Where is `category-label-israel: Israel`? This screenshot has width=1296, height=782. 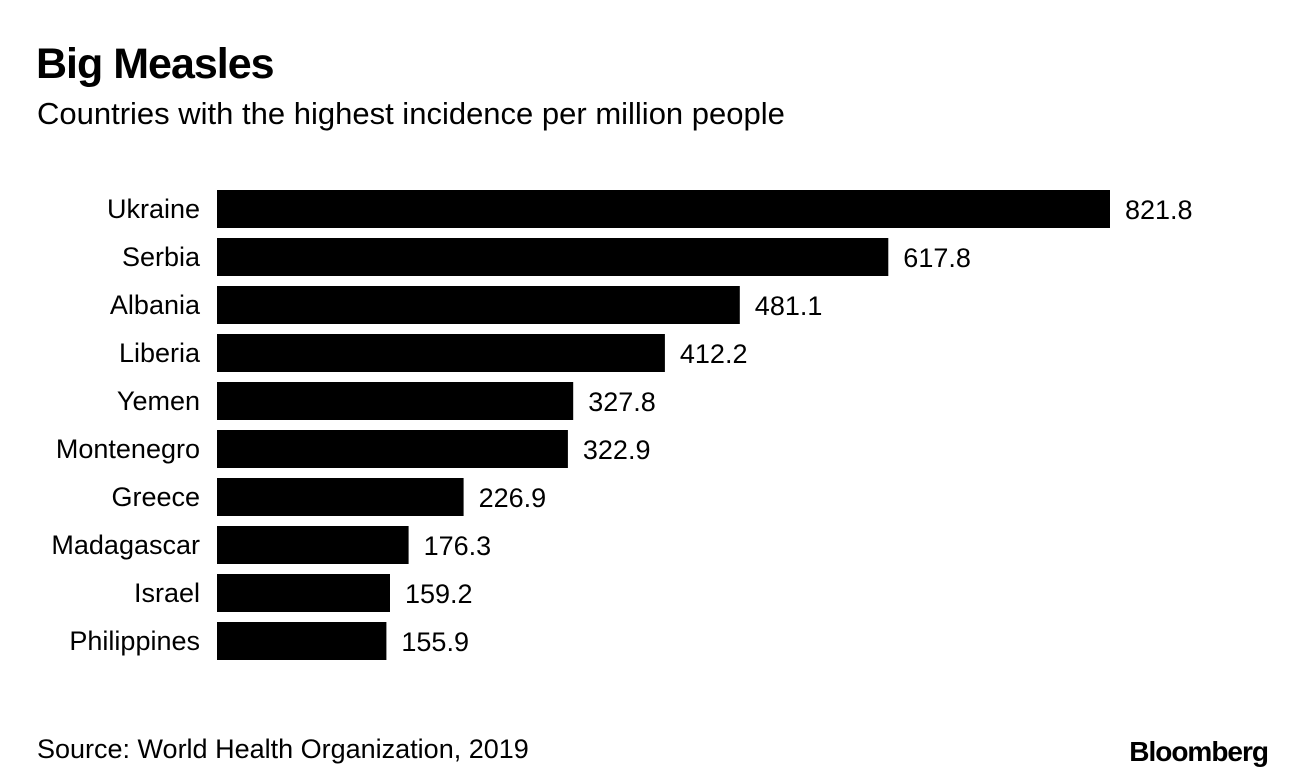
category-label-israel: Israel is located at coordinates (167, 593).